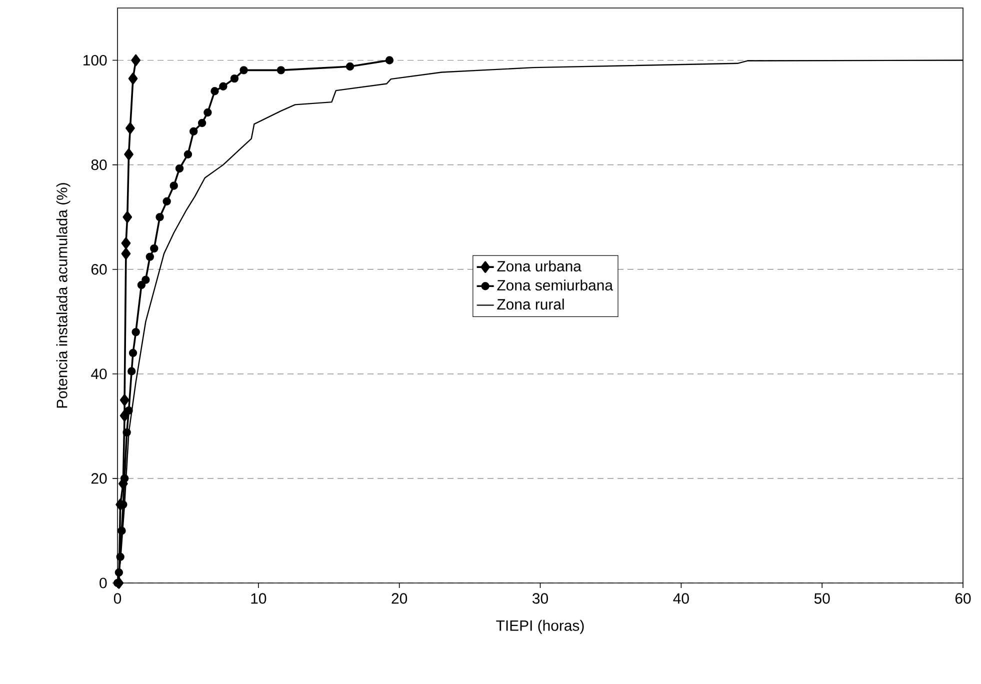 Image resolution: width=981 pixels, height=684 pixels. What do you see at coordinates (95, 60) in the screenshot?
I see `y-tick-label: 100` at bounding box center [95, 60].